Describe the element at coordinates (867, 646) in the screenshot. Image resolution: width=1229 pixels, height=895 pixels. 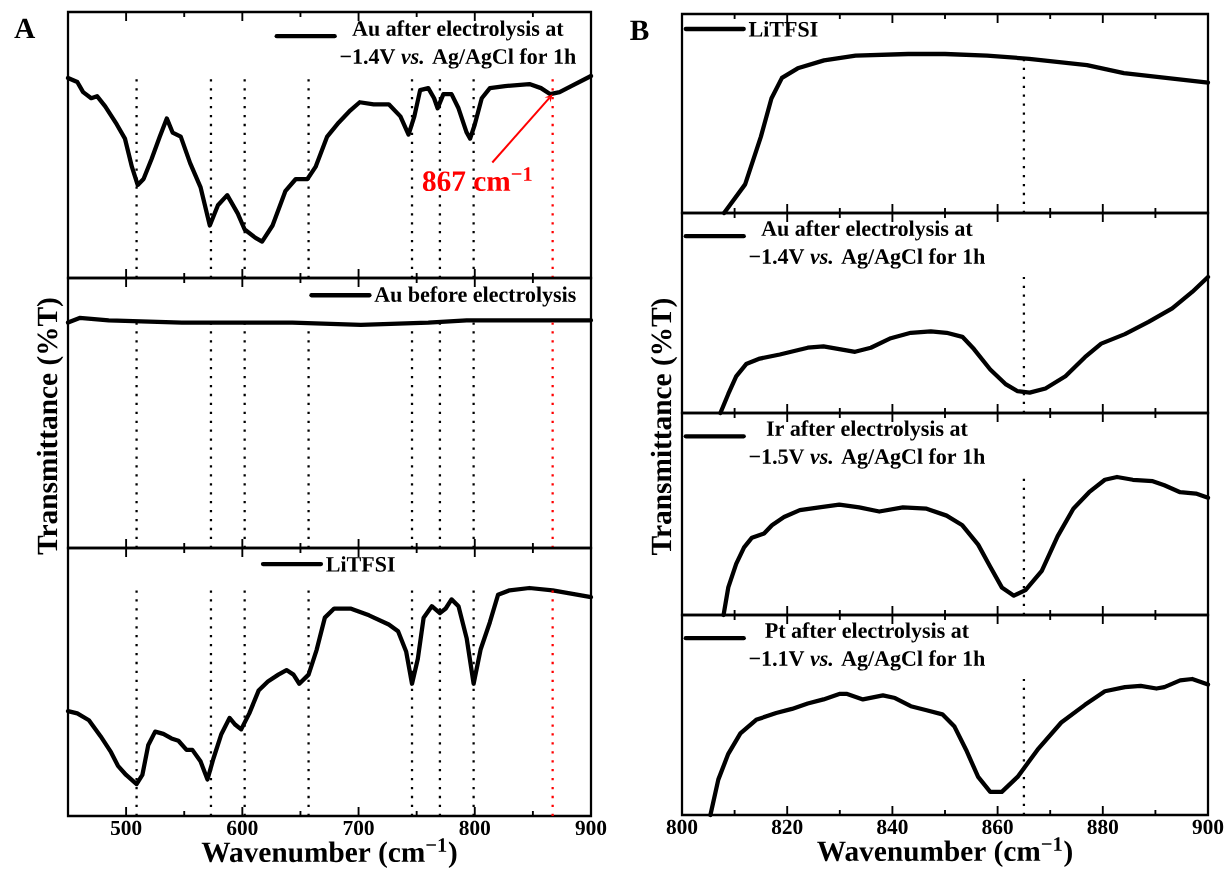
I see `legend-label: Pt after electrolysis at −1.1V vs. Ag/AgCl for 1h` at that location.